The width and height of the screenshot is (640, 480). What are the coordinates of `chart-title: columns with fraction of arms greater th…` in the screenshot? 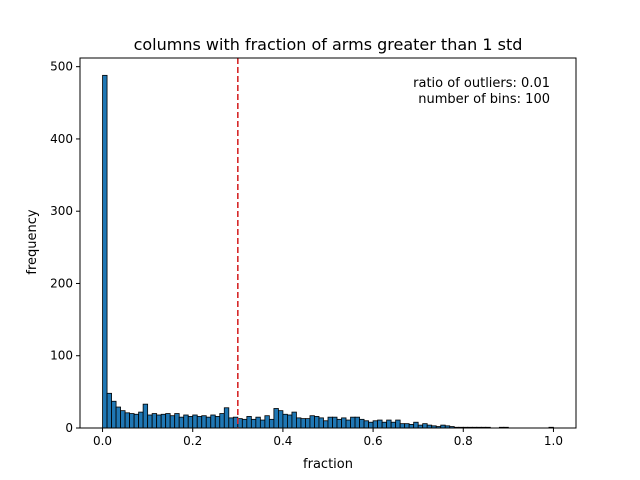 It's located at (328, 44).